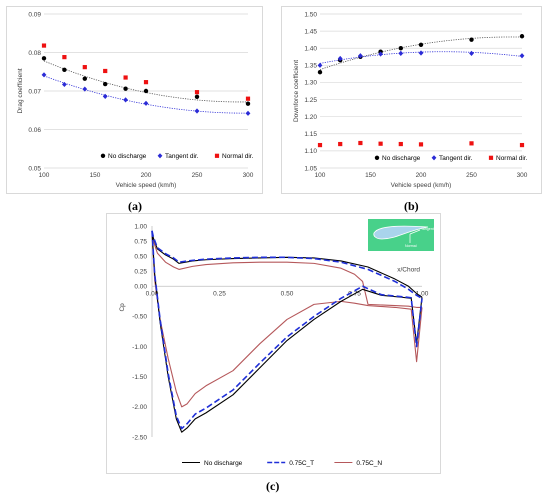 This screenshot has height=496, width=550. Describe the element at coordinates (140, 256) in the screenshot. I see `y-tick-label: 0.50` at that location.